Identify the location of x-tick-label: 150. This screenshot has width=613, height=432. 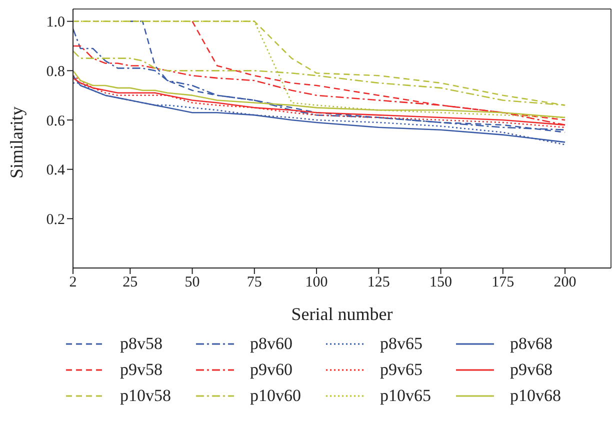
(441, 282).